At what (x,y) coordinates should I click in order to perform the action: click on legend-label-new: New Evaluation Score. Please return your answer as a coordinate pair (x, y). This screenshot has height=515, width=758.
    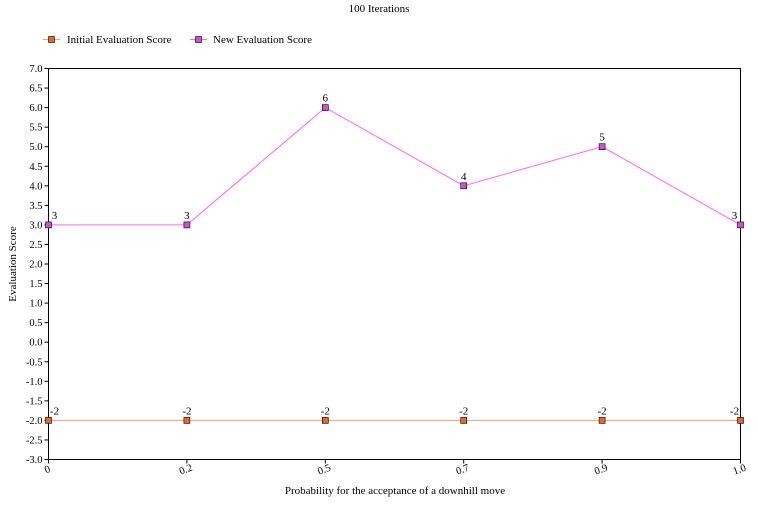
    Looking at the image, I should click on (262, 40).